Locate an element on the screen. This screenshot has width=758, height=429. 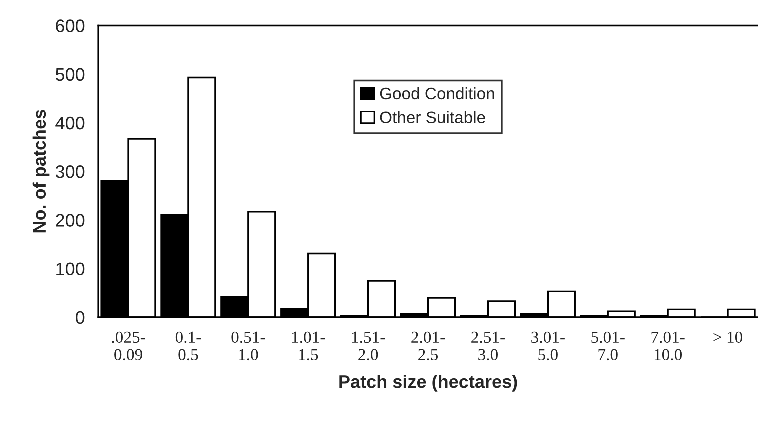
x-tick-label: .025- 0.09 is located at coordinates (129, 346).